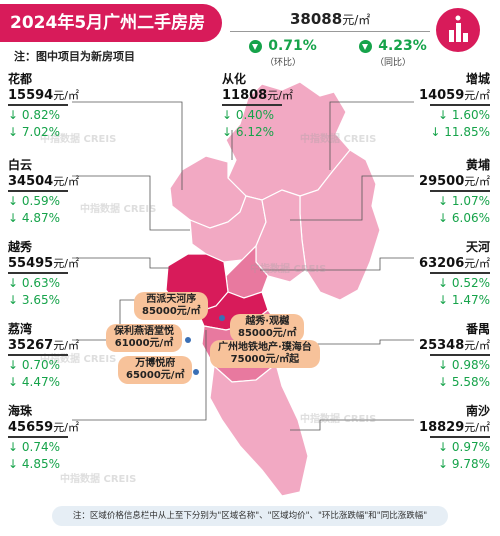 The image size is (500, 536). Describe the element at coordinates (356, 20) in the screenshot. I see `city-average-unit: 元/㎡` at that location.